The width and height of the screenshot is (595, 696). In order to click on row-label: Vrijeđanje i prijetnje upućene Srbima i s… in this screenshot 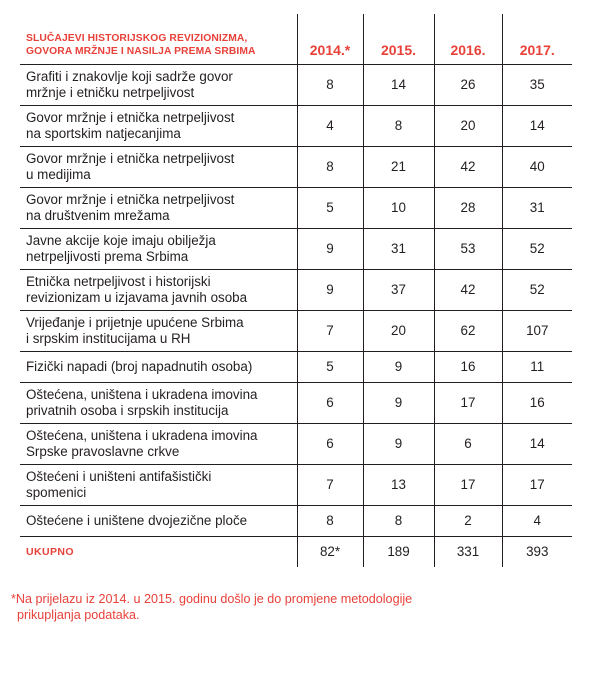, I will do `click(158, 331)`.